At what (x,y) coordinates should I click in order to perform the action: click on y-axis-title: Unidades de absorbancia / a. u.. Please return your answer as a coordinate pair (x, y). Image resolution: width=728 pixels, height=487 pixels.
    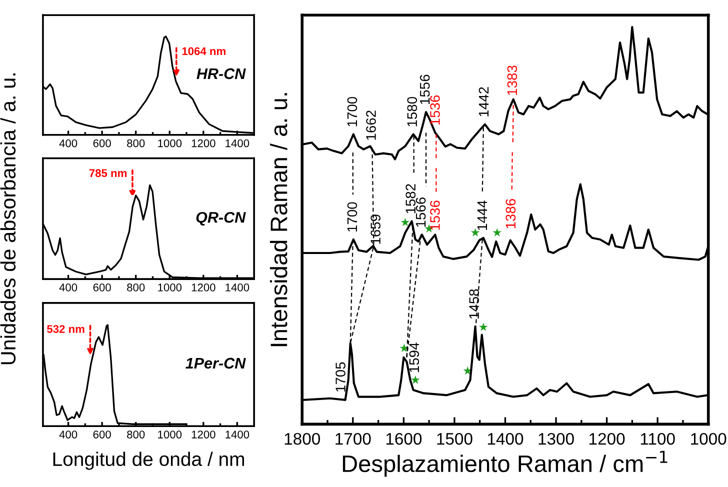
    Looking at the image, I should click on (8, 218).